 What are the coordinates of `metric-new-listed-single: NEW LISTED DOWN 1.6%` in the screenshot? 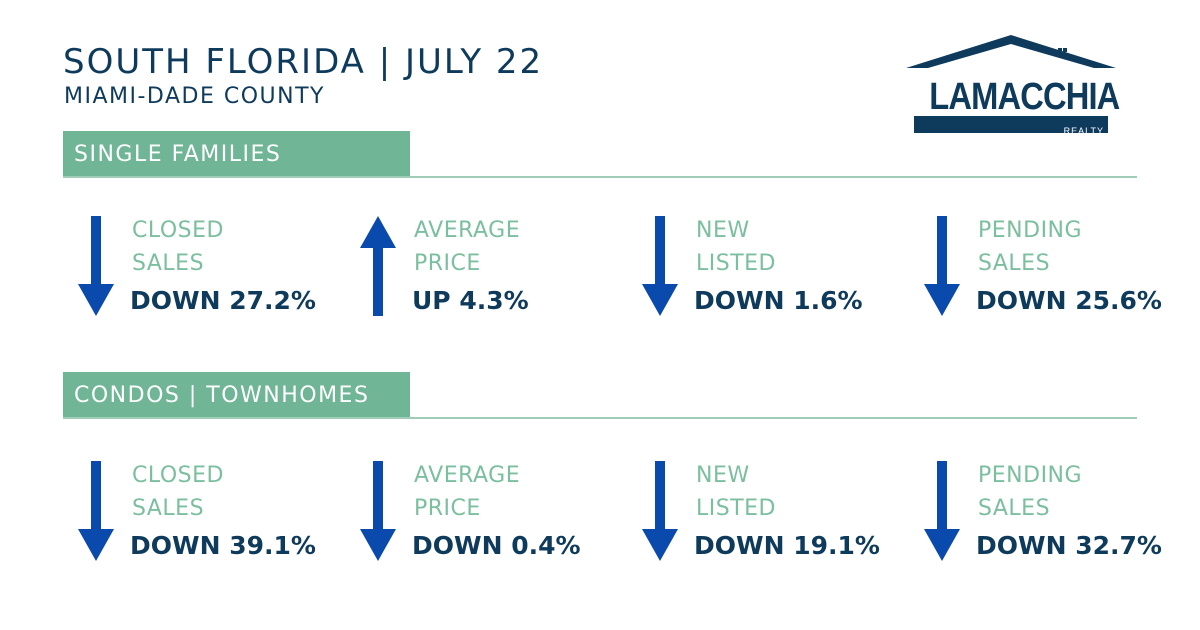 It's located at (775, 269).